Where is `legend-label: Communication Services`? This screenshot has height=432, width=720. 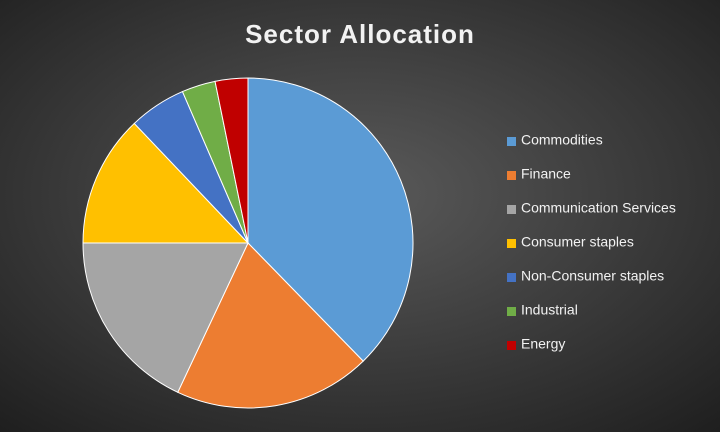
legend-label: Communication Services is located at coordinates (598, 208).